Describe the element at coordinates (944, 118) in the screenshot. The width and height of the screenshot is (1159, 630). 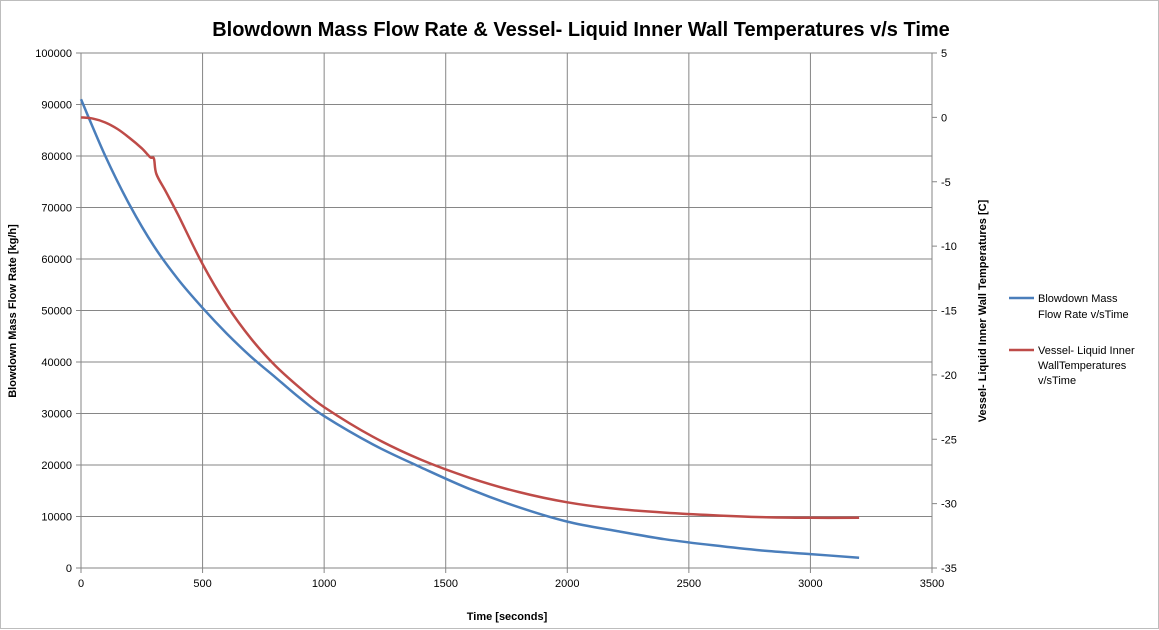
I see `y2-tick-label: 0` at that location.